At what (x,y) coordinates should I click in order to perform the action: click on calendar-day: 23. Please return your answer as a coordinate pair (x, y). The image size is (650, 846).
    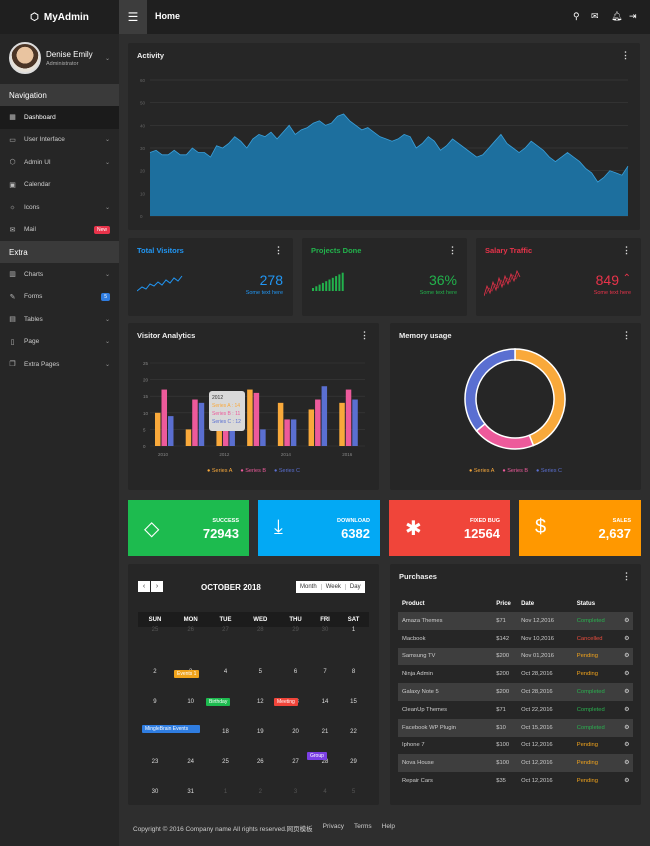
    Looking at the image, I should click on (155, 762).